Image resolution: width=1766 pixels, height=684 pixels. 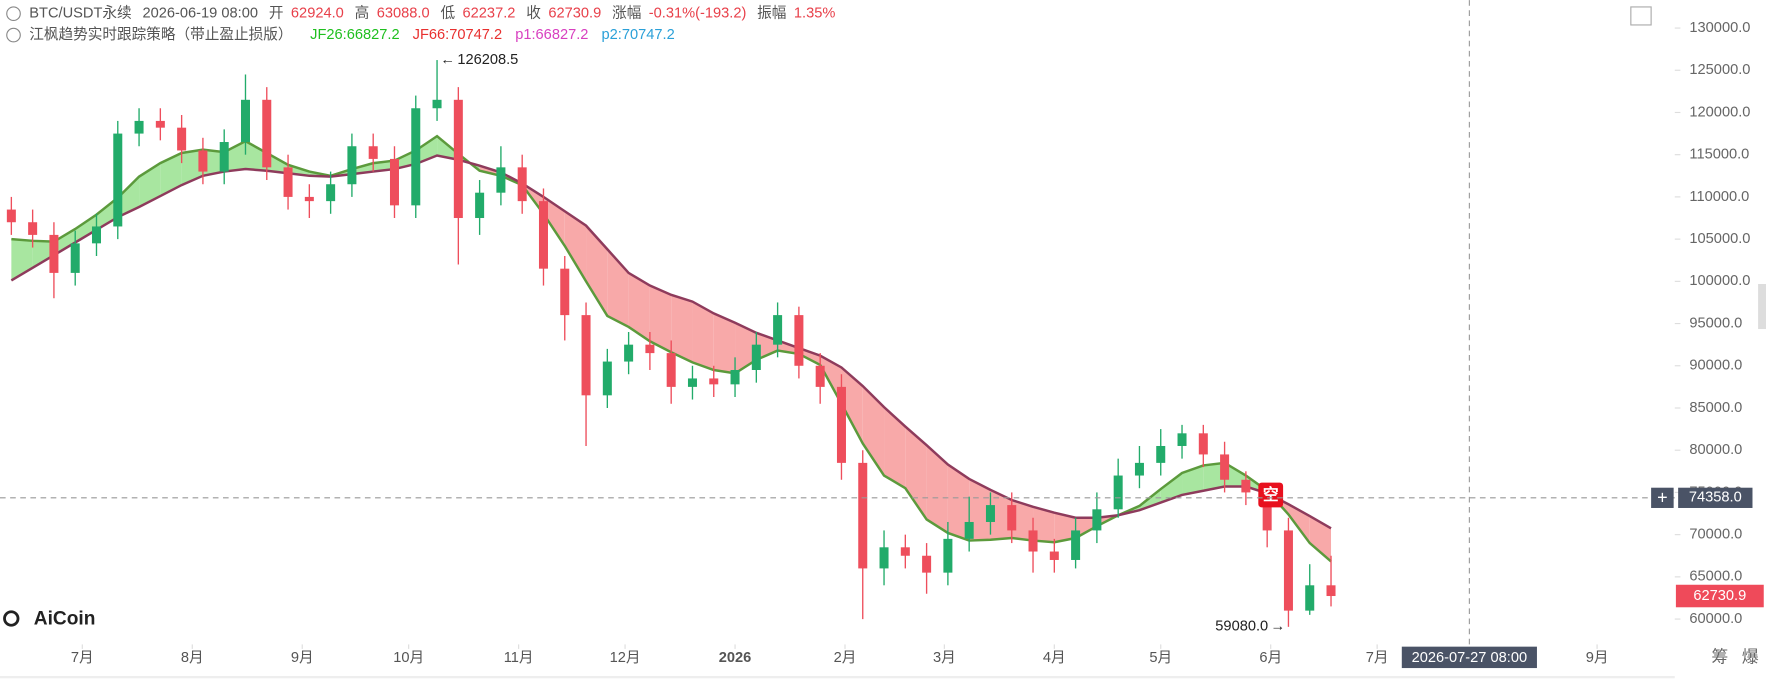 What do you see at coordinates (11, 618) in the screenshot?
I see `logo-icon` at bounding box center [11, 618].